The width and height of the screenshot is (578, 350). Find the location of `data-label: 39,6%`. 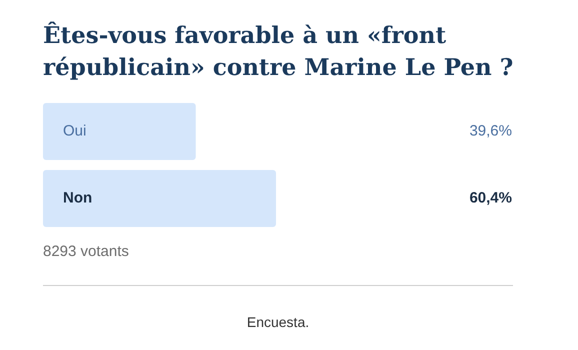

data-label: 39,6% is located at coordinates (490, 131).